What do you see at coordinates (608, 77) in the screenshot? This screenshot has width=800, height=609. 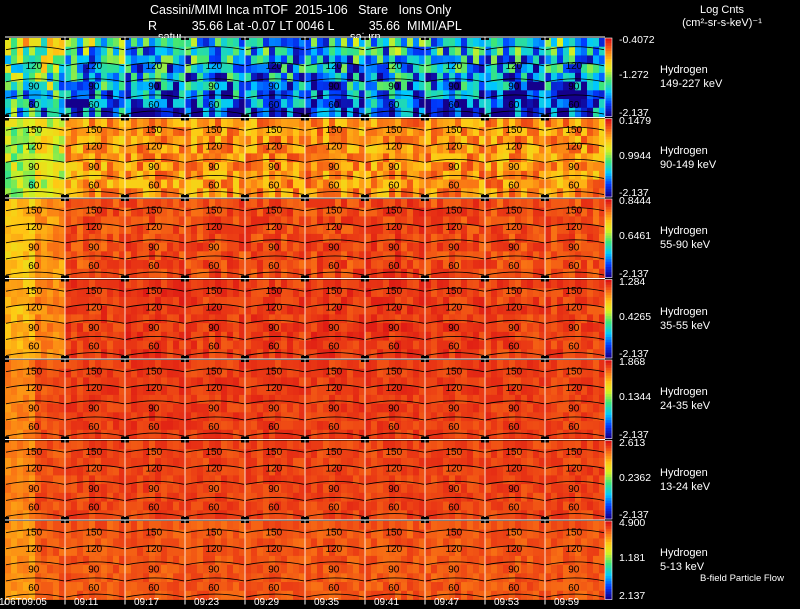 I see `colorbar-frame` at bounding box center [608, 77].